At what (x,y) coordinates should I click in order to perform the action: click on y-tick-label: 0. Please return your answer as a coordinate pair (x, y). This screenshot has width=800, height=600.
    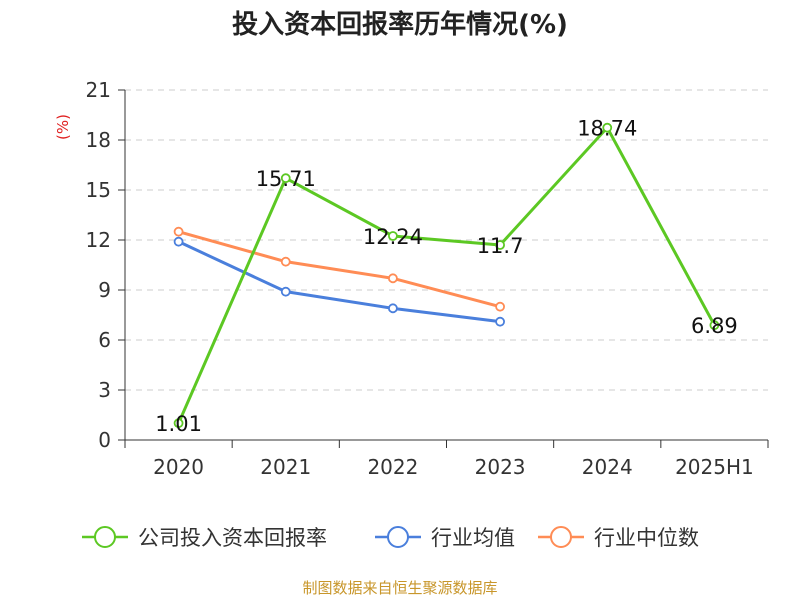
    Looking at the image, I should click on (104, 440).